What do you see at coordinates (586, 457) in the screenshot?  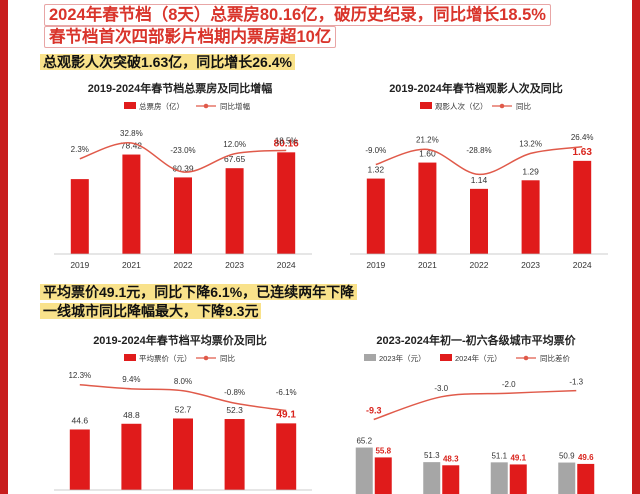 I see `bar-value-label-2024: 49.6` at bounding box center [586, 457].